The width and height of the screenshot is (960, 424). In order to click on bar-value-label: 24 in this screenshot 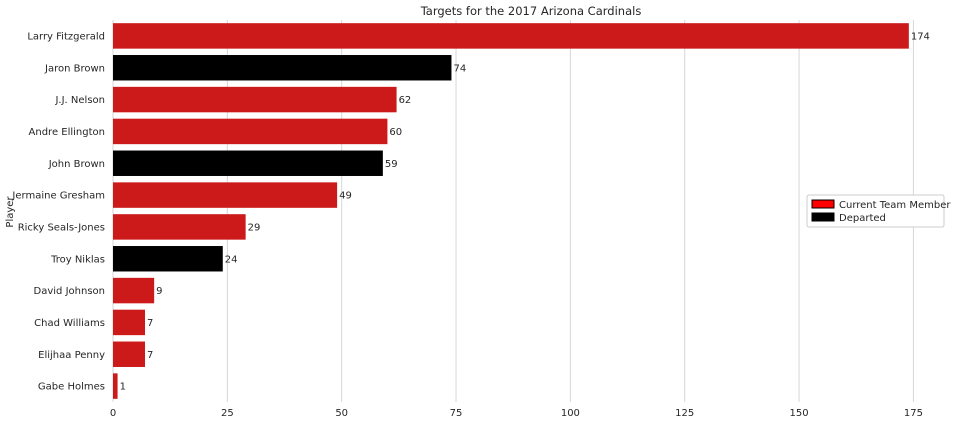, I will do `click(231, 259)`.